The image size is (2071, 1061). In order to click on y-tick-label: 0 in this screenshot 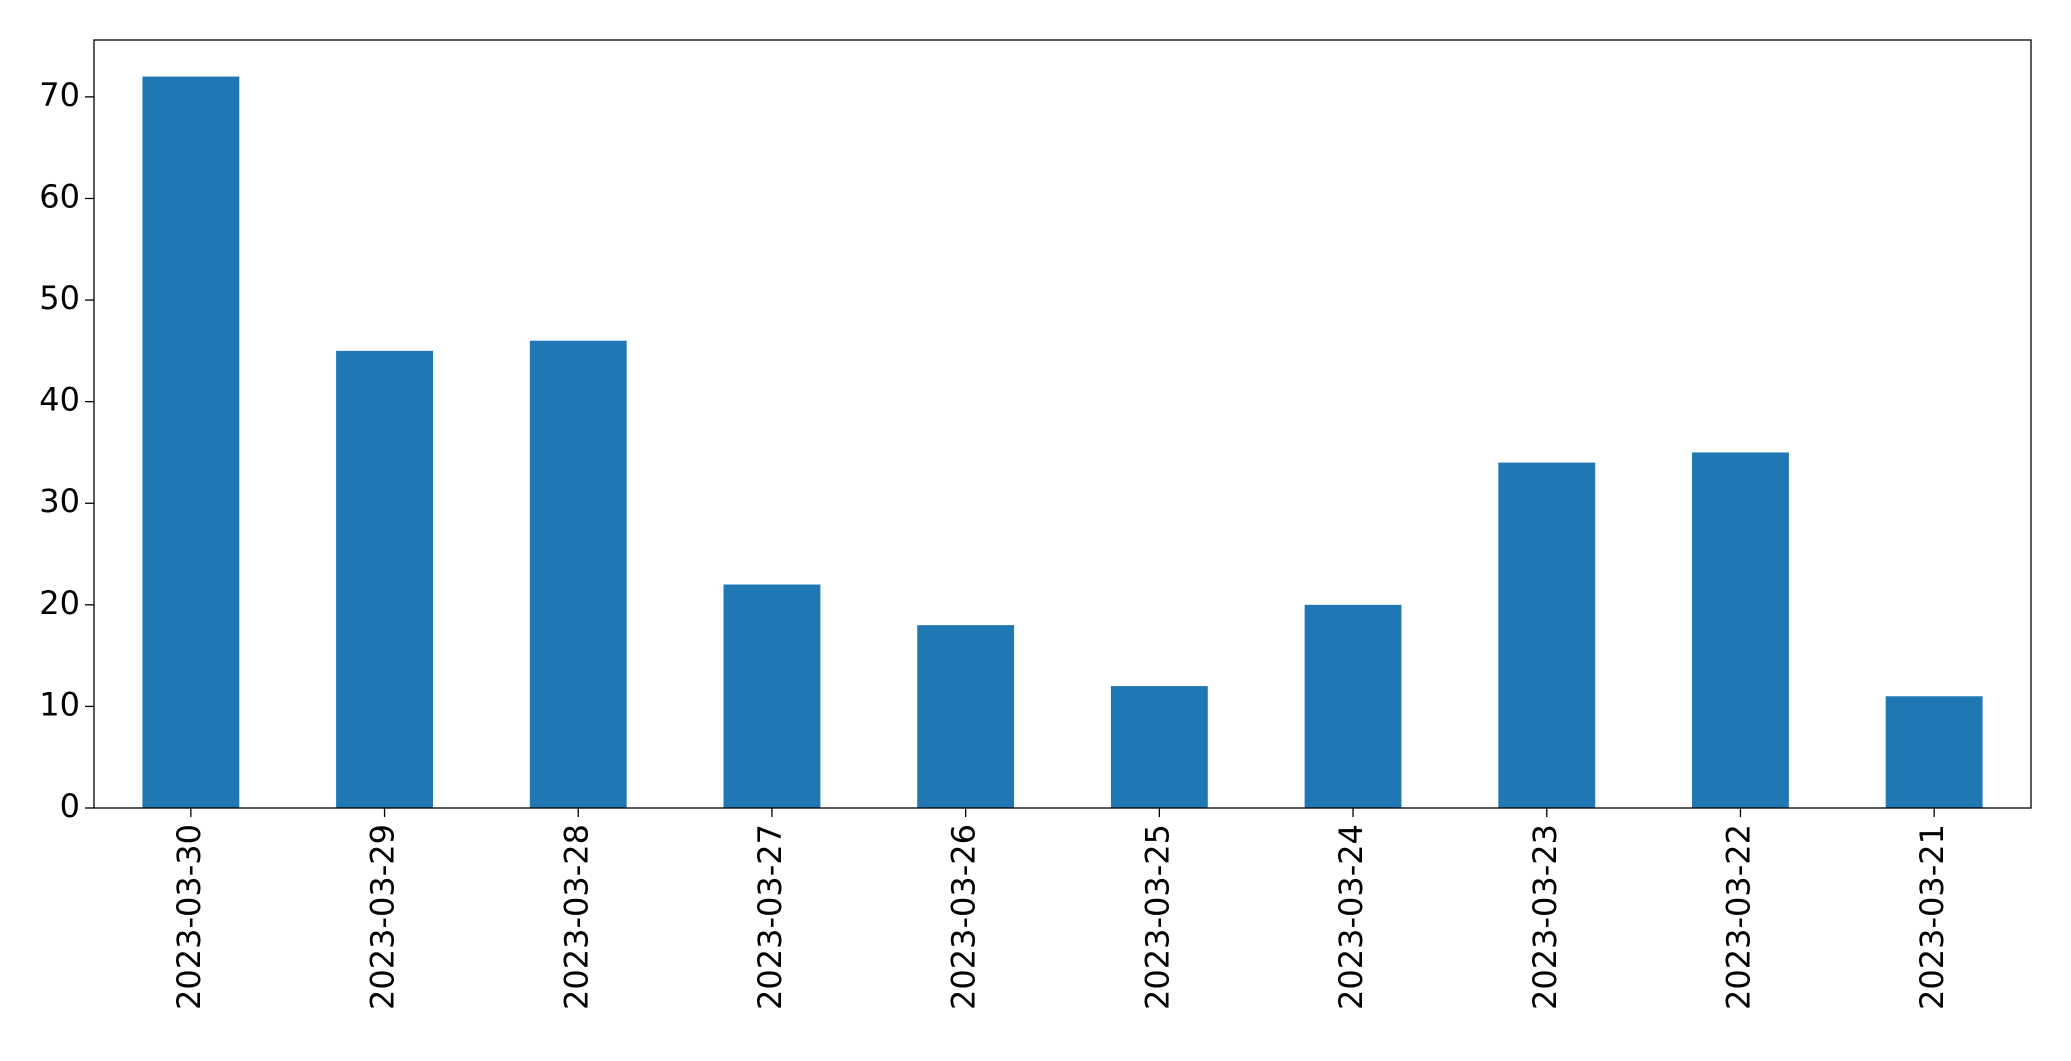, I will do `click(70, 806)`.